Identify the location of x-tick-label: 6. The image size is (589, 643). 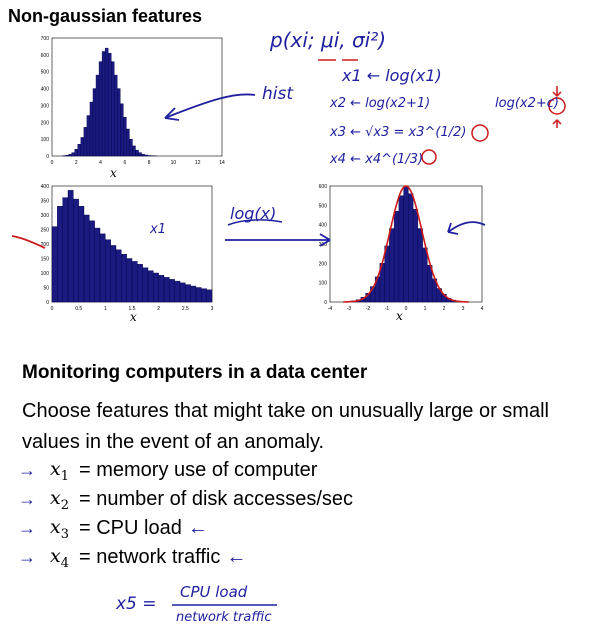
(124, 163).